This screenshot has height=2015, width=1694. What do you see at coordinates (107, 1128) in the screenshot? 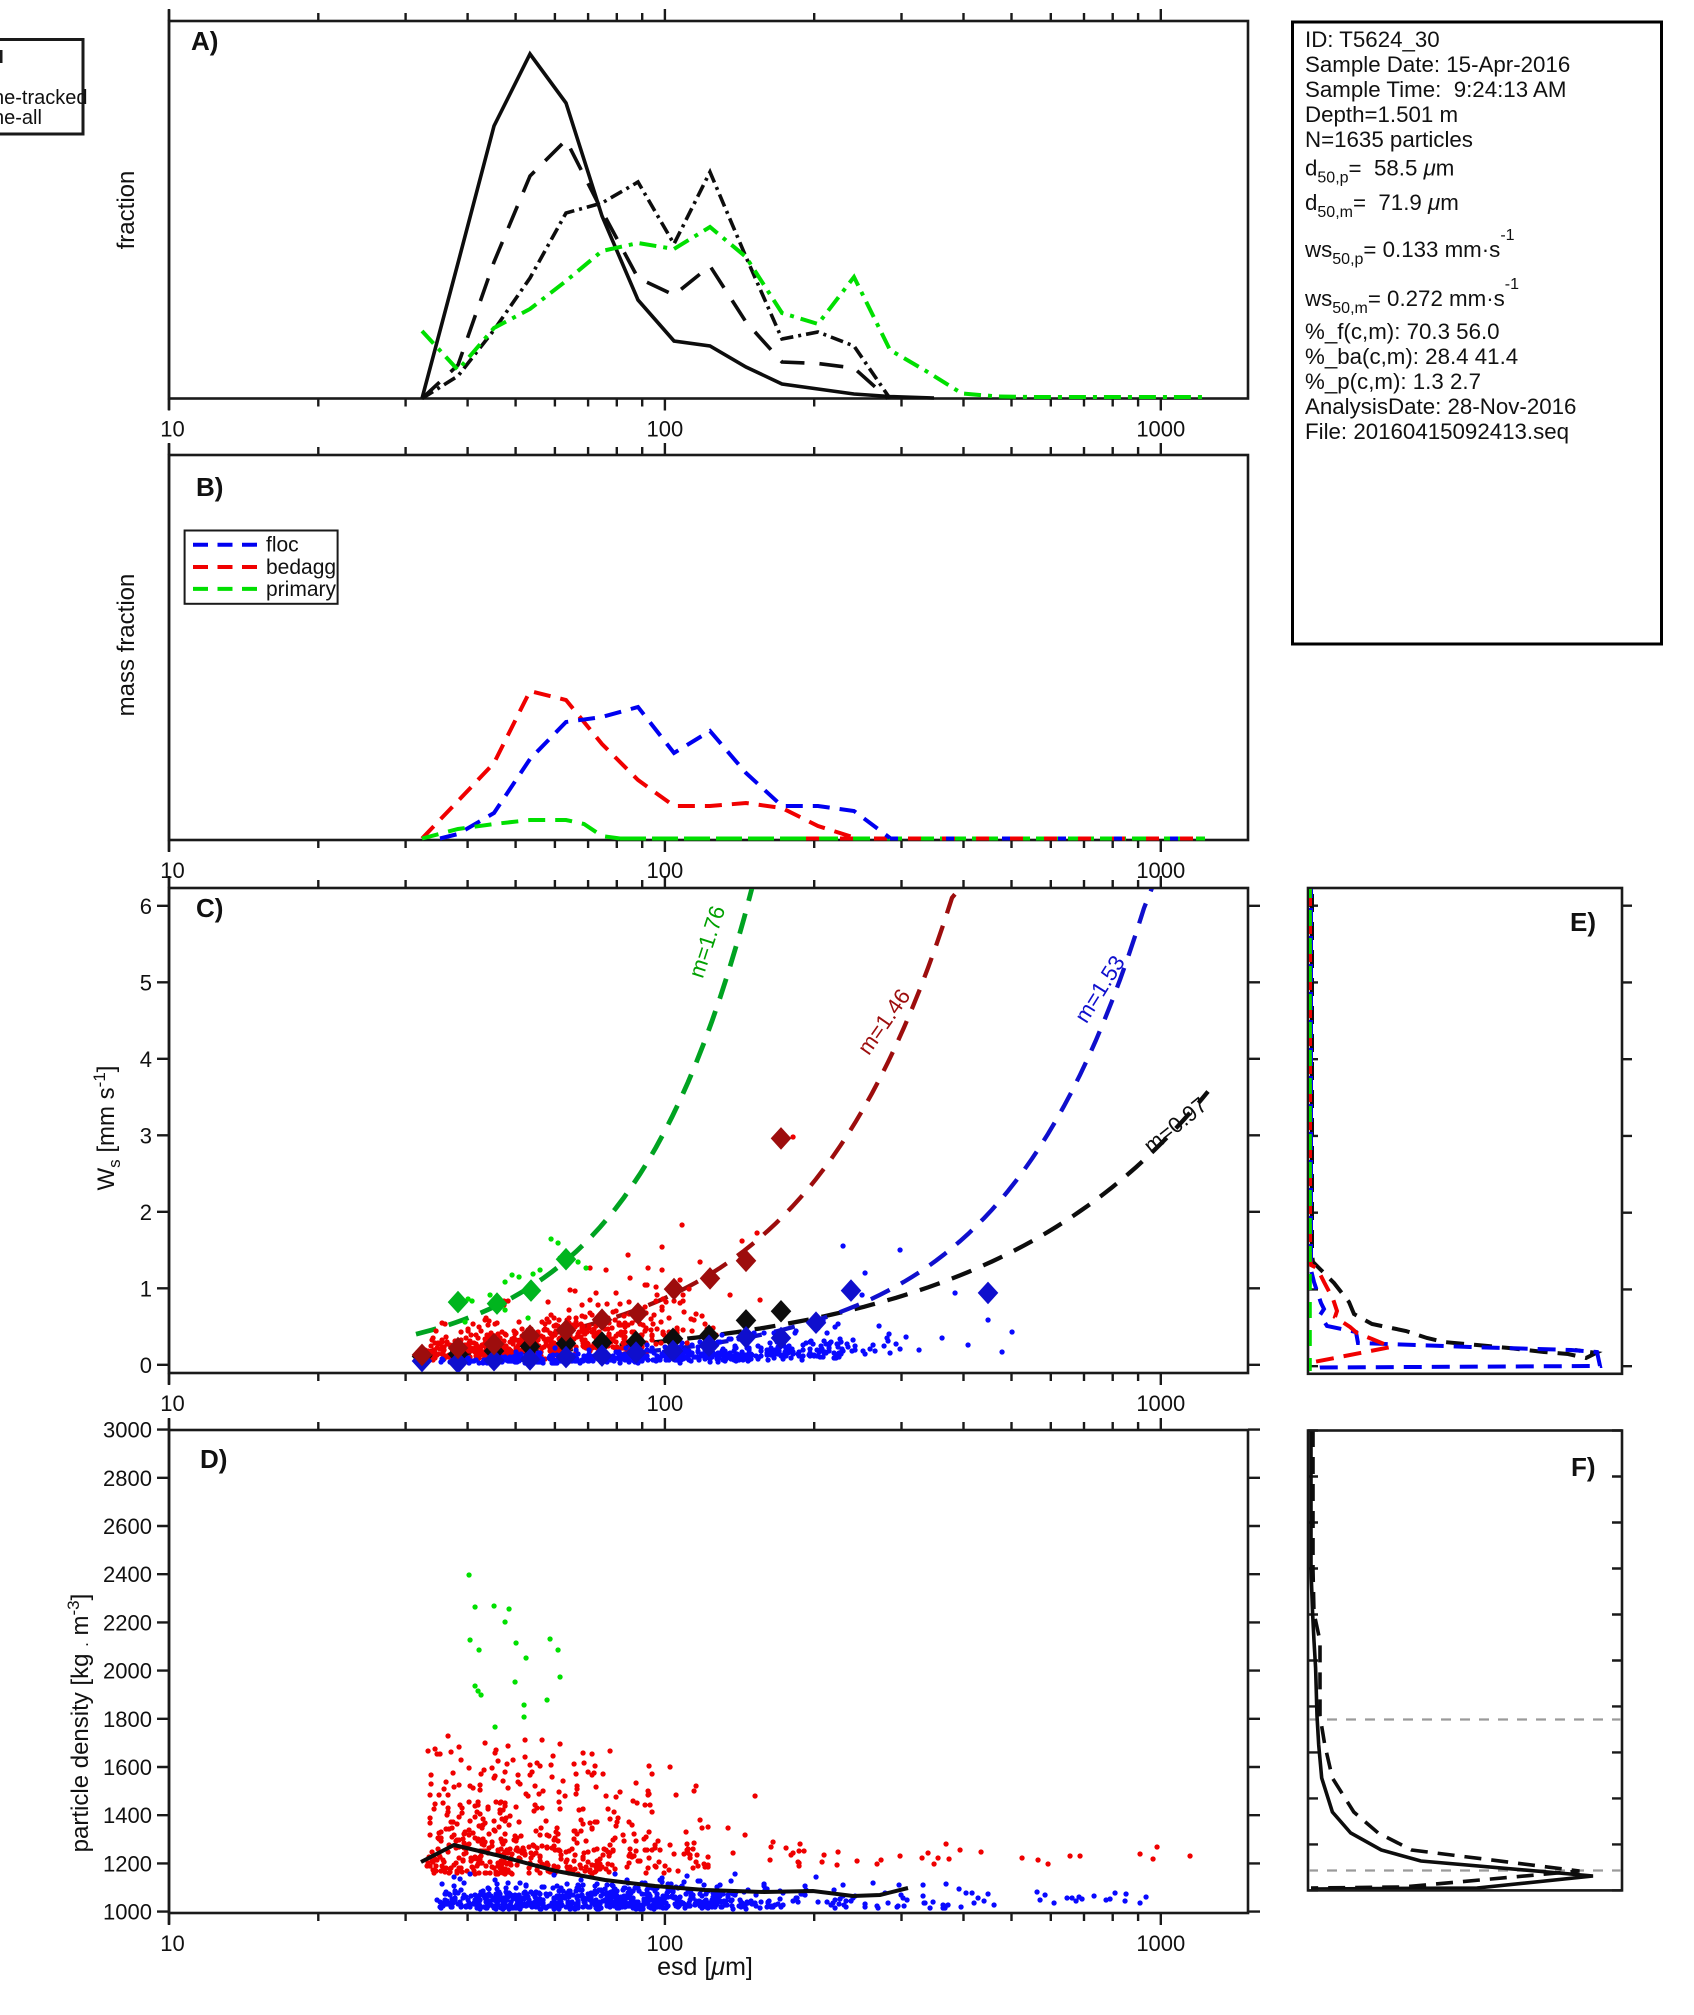
I see `svg-text: Ws [mm s-1]` at bounding box center [107, 1128].